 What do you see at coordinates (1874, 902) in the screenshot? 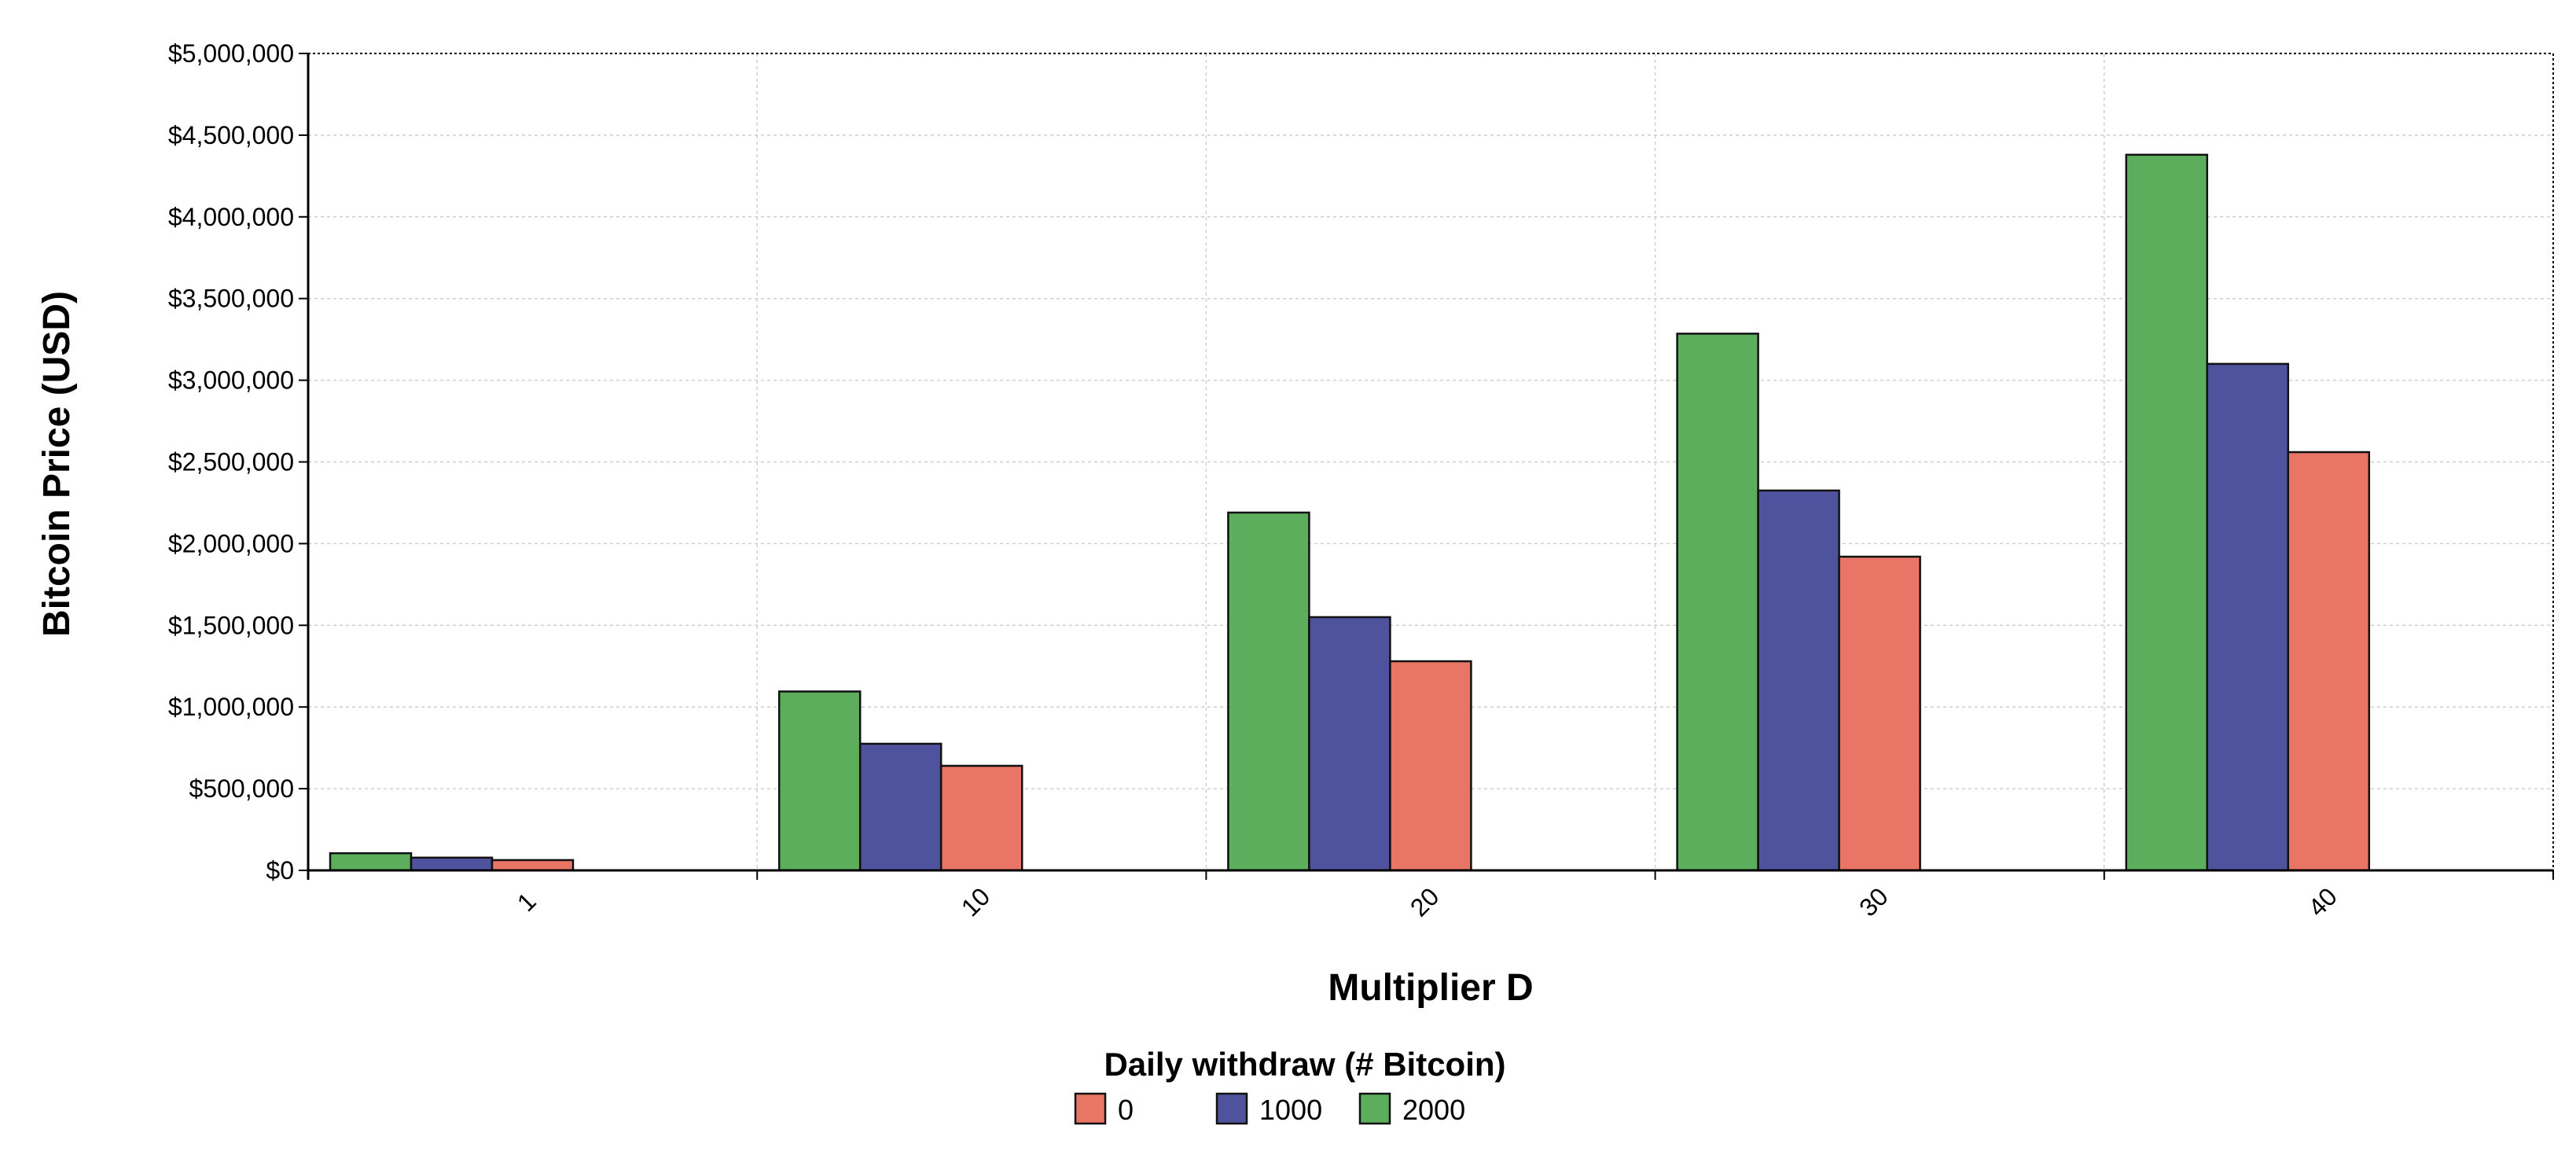
I see `x-tick-label: 30` at bounding box center [1874, 902].